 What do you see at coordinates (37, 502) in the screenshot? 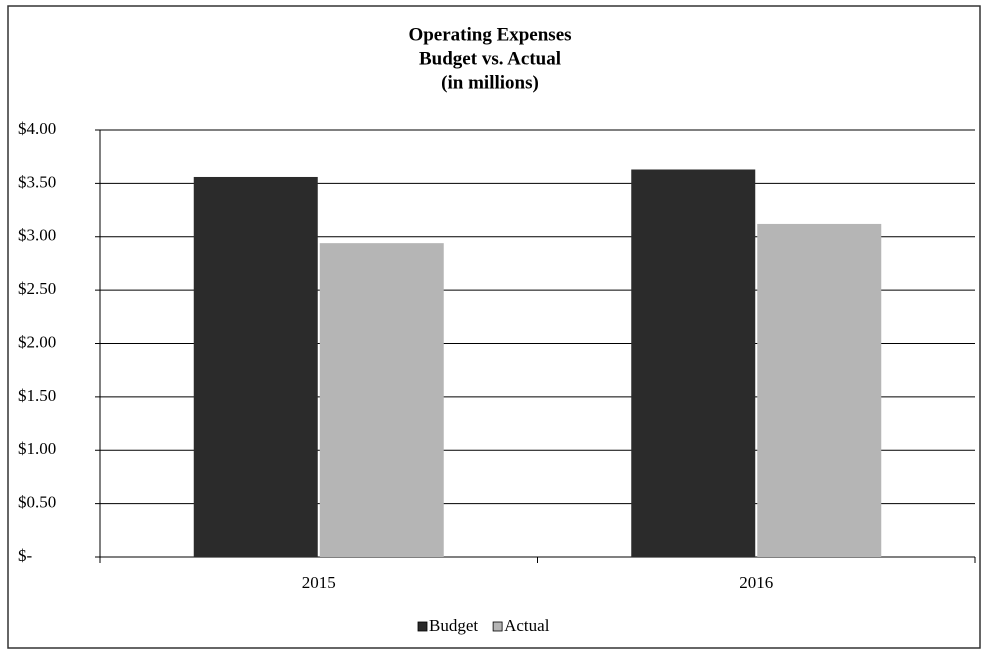
I see `y-tick-label: $0.50` at bounding box center [37, 502].